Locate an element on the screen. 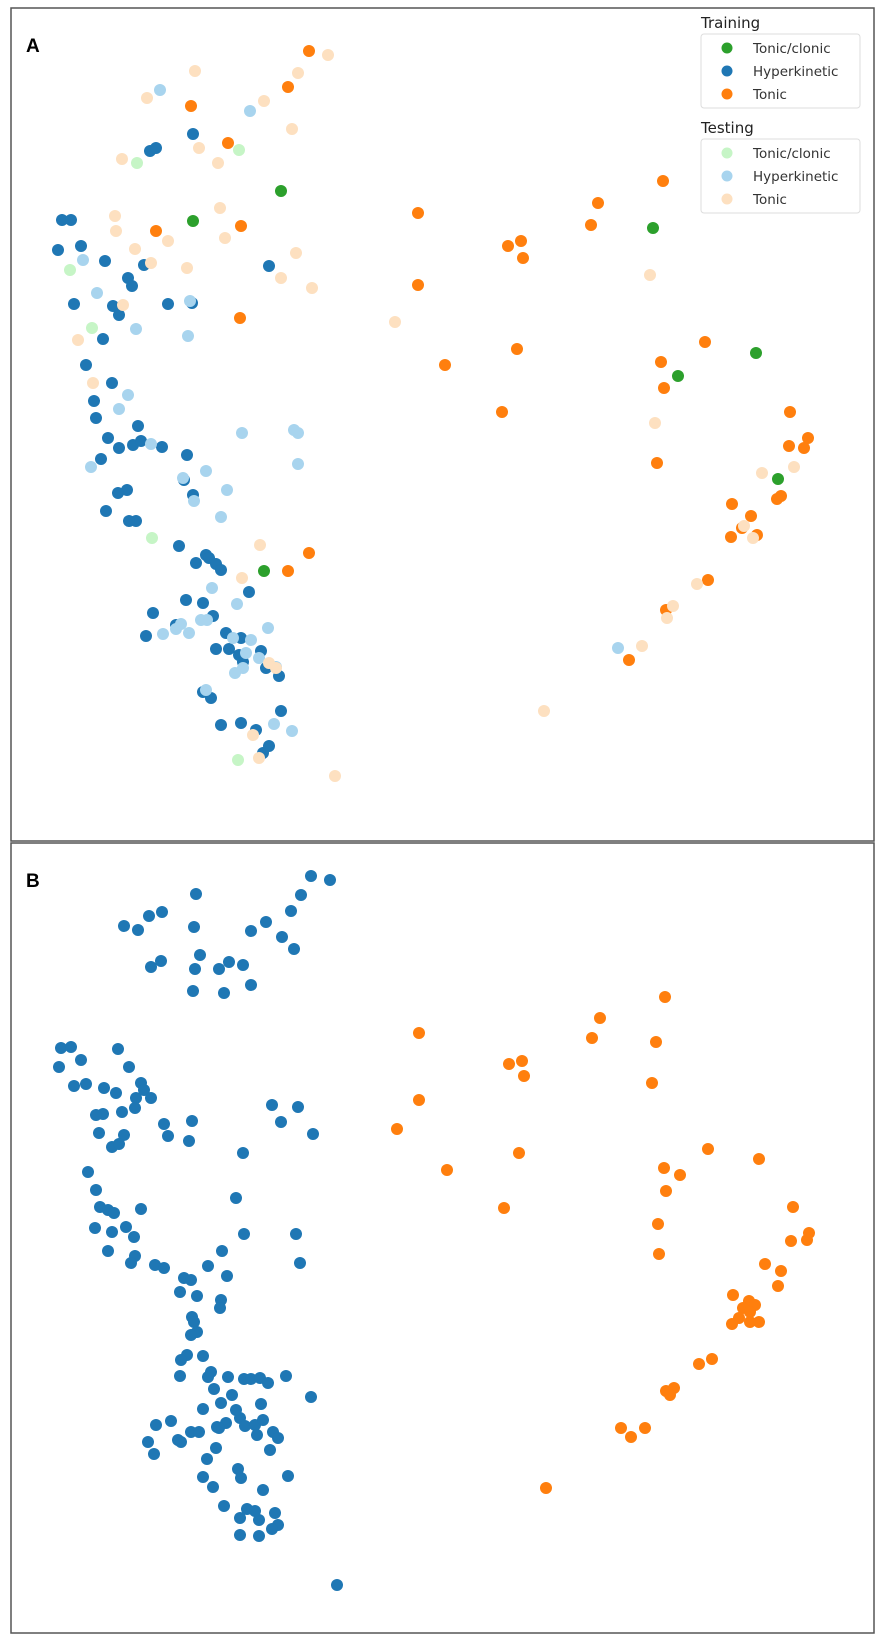 Image resolution: width=885 pixels, height=1637 pixels. legend-title-training: Training is located at coordinates (730, 23).